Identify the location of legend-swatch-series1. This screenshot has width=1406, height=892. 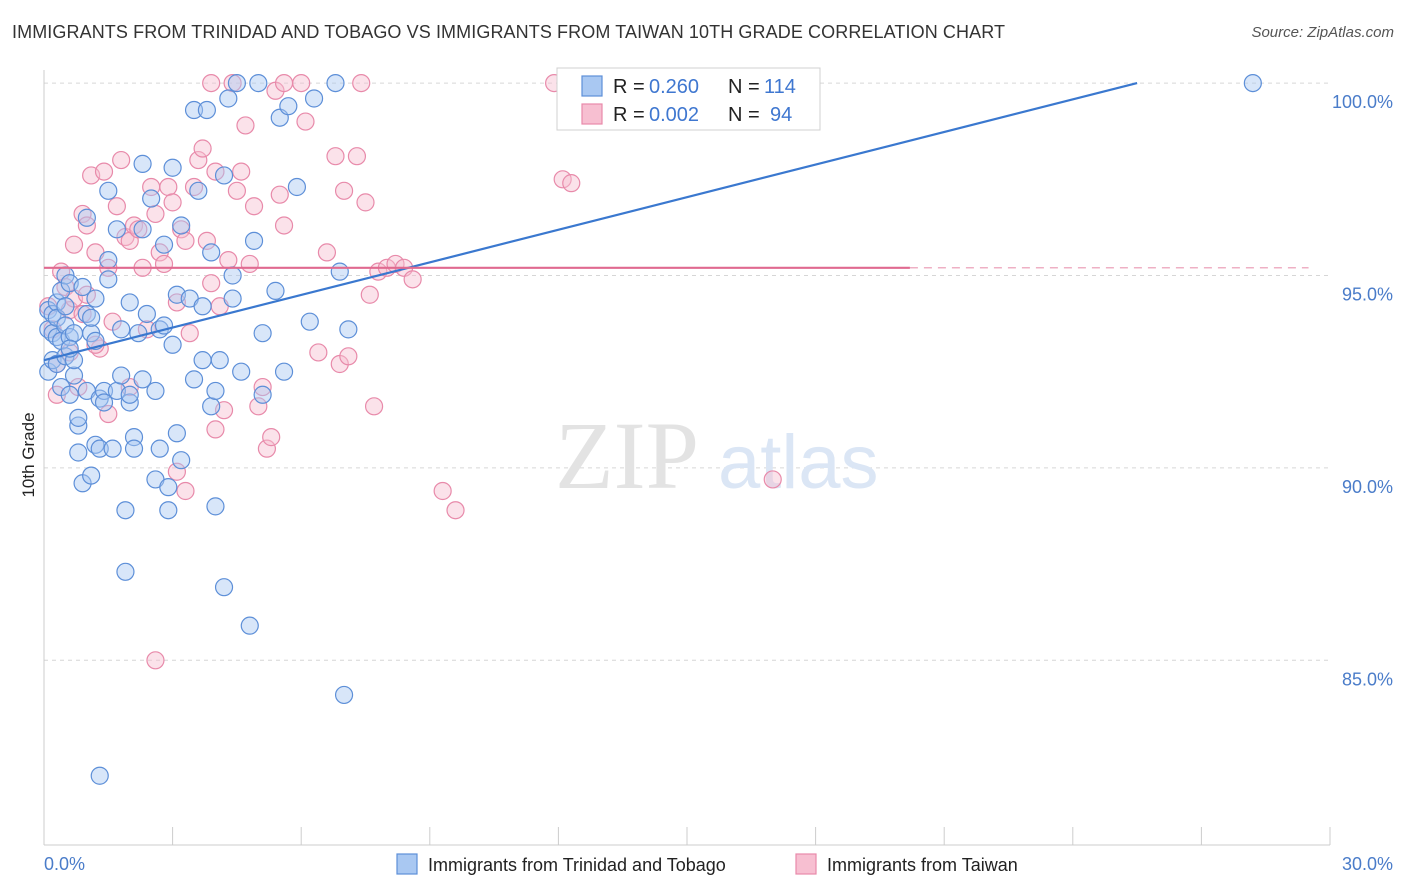
(407, 864).